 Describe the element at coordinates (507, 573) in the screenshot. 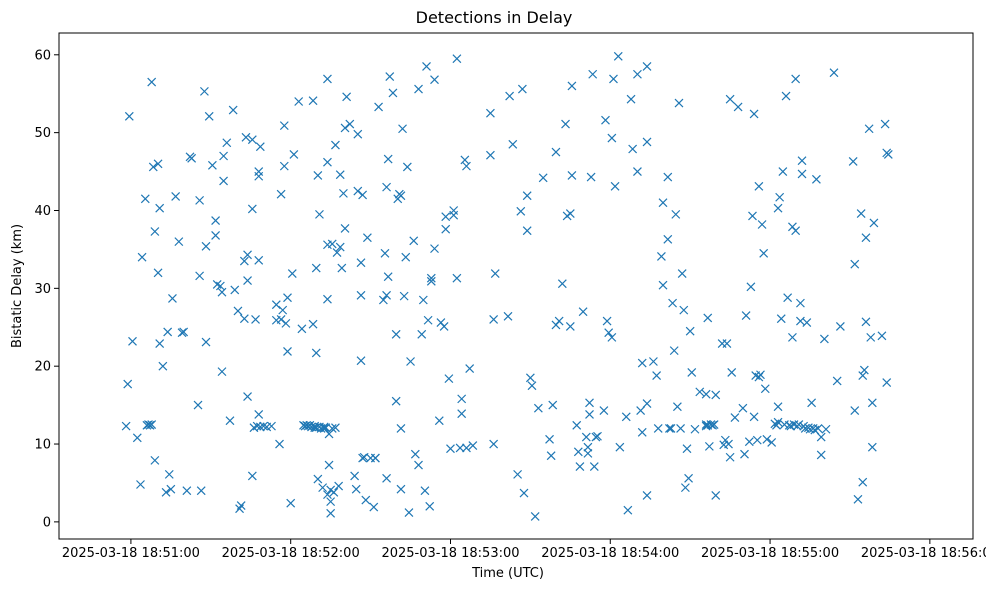

I see `x-axis-label: Time (UTC)` at that location.